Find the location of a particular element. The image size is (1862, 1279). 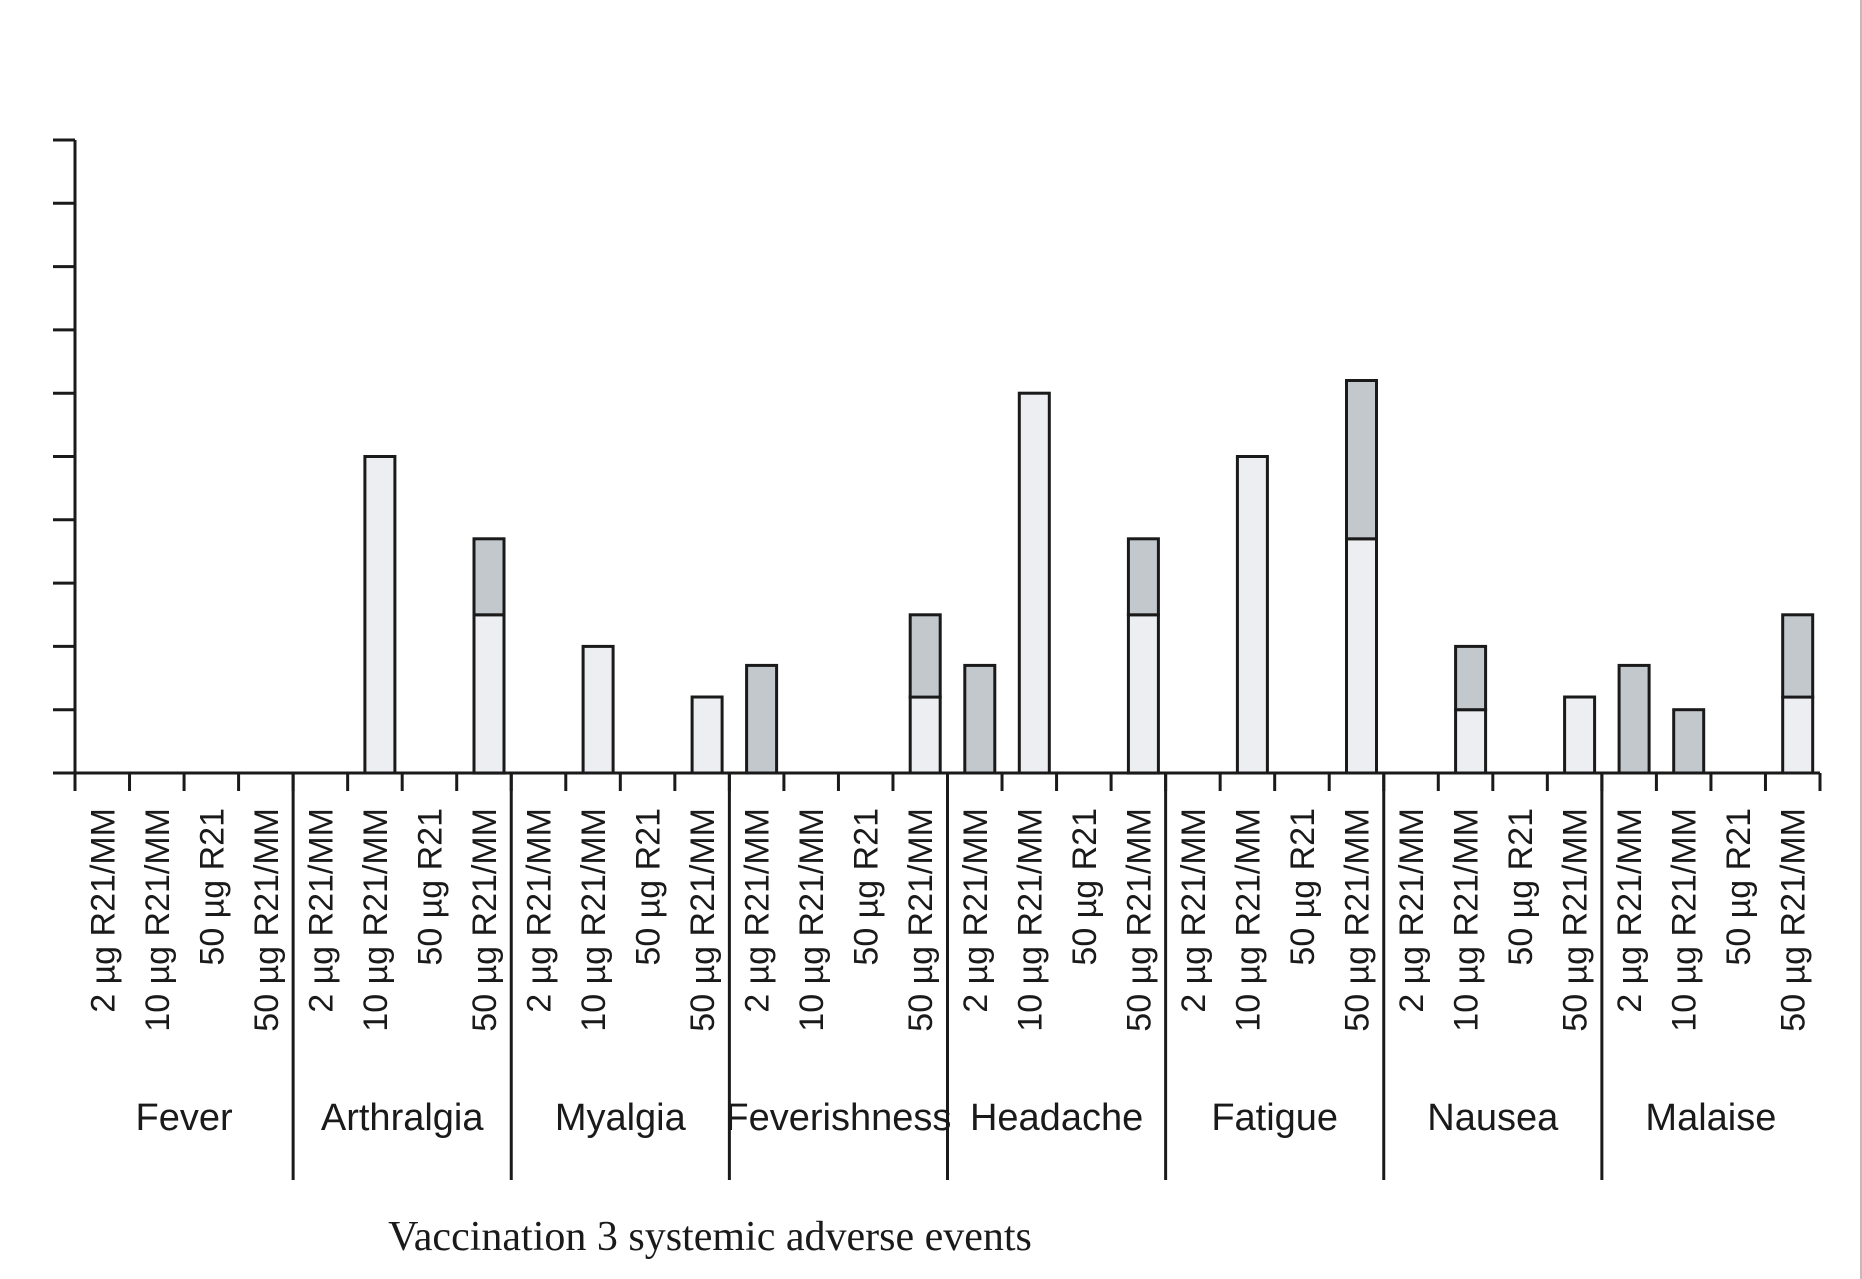

x-axis-title: Vaccination 3 systemic adverse events is located at coordinates (710, 1237).